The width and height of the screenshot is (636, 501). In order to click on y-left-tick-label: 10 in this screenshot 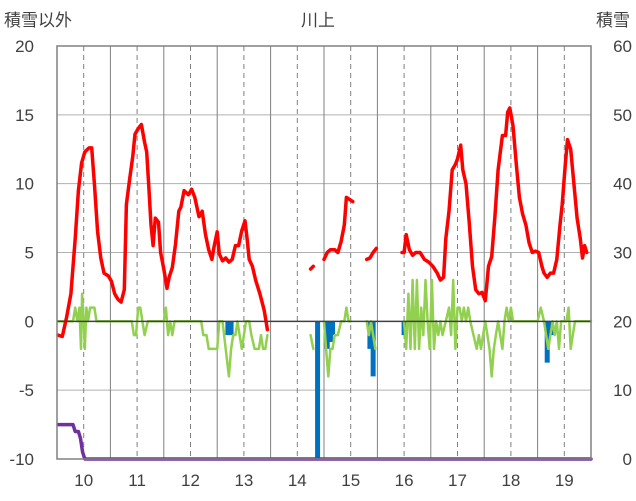, I will do `click(24, 184)`.